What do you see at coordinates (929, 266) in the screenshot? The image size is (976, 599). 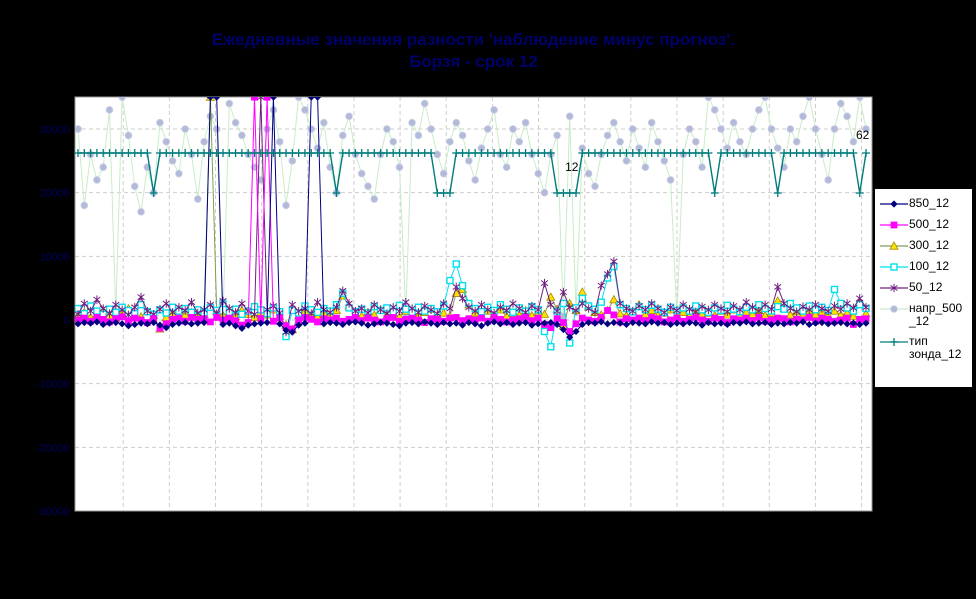 I see `legend-label: 100_12` at bounding box center [929, 266].